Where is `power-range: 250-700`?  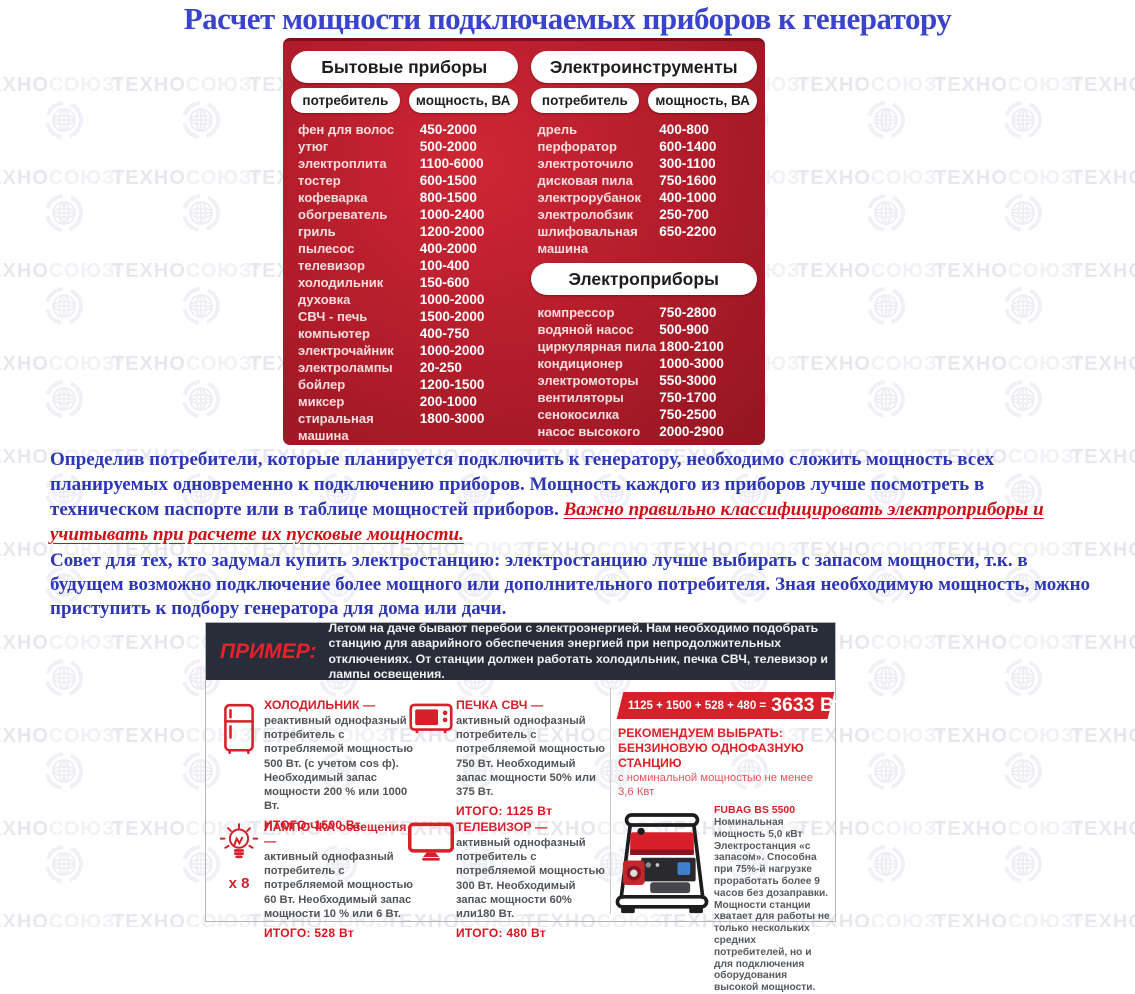
power-range: 250-700 is located at coordinates (684, 214).